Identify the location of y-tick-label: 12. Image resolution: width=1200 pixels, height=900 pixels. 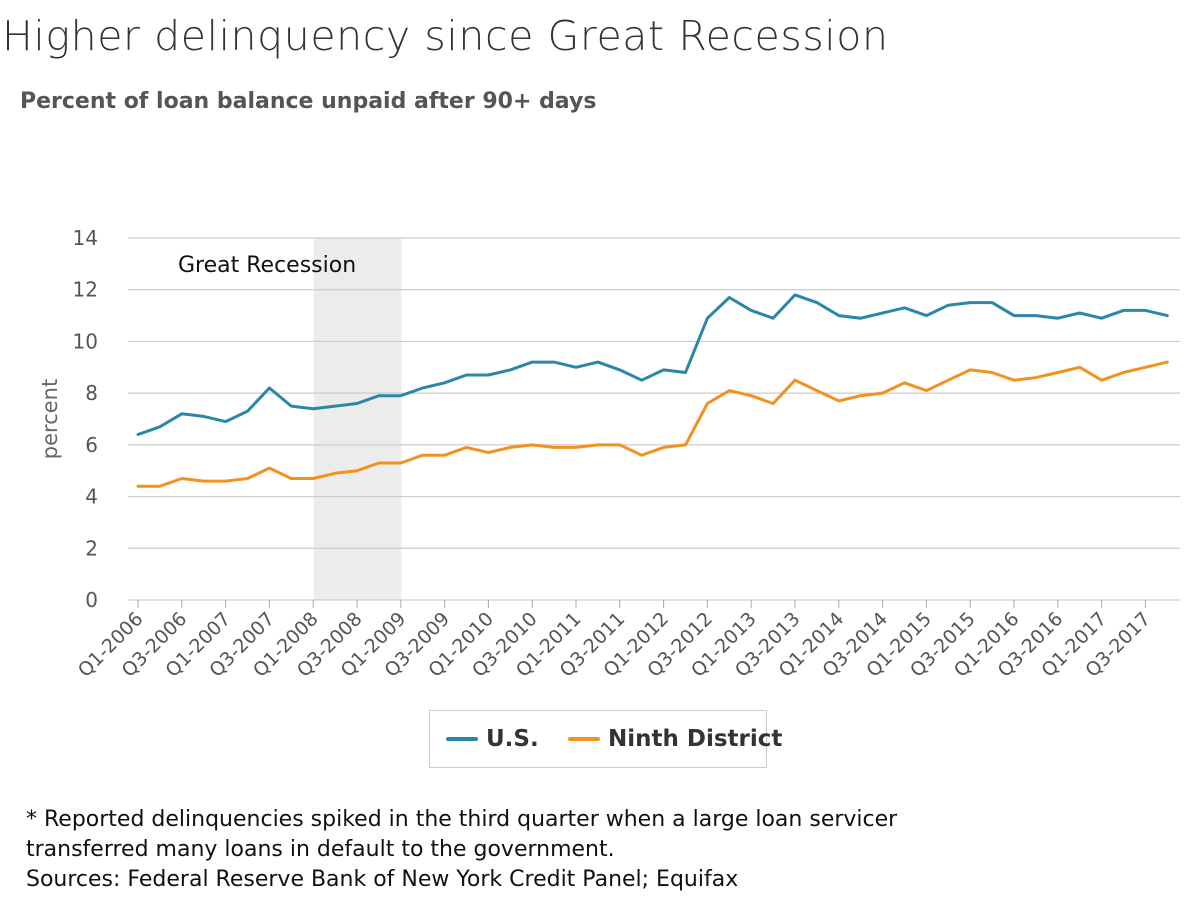
(85, 290).